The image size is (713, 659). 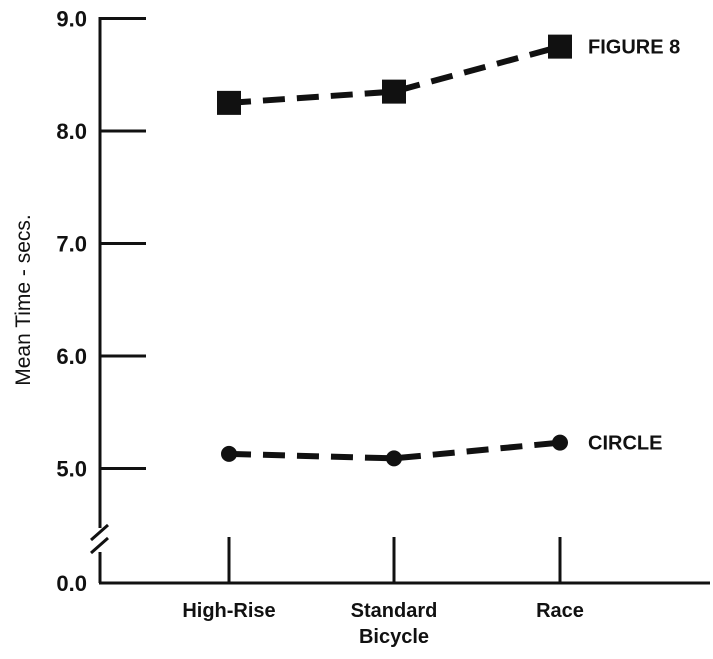 What do you see at coordinates (228, 611) in the screenshot?
I see `x-category-label: High-Rise` at bounding box center [228, 611].